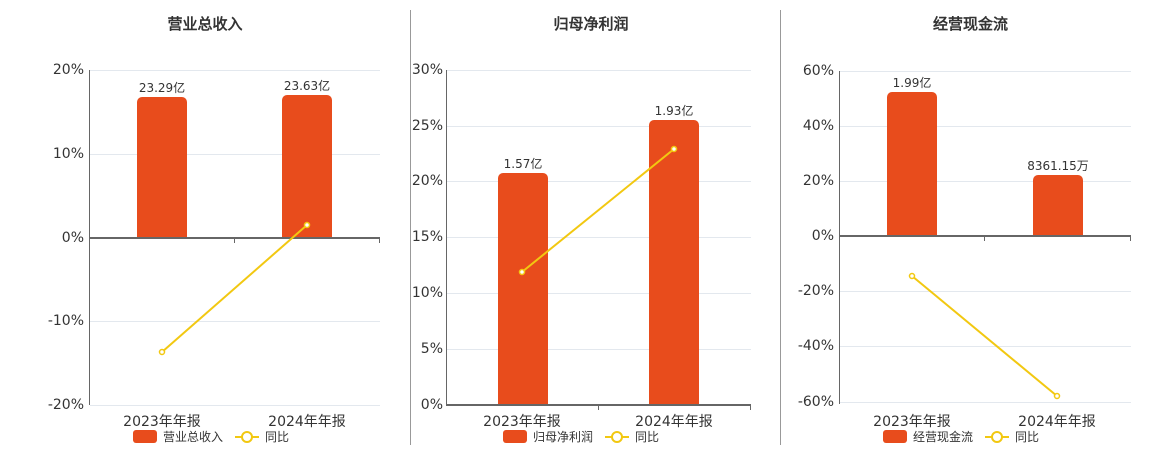  I want to click on bar-value-label: 1.93亿, so click(674, 111).